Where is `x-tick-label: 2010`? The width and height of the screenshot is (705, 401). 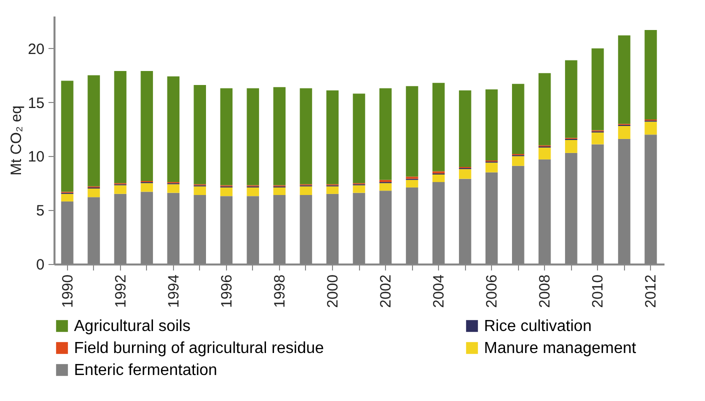
x-tick-label: 2010 is located at coordinates (598, 291).